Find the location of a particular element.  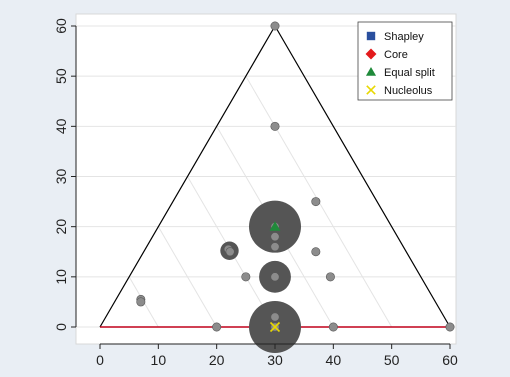

series-marker-nucleolus is located at coordinates (275, 327).